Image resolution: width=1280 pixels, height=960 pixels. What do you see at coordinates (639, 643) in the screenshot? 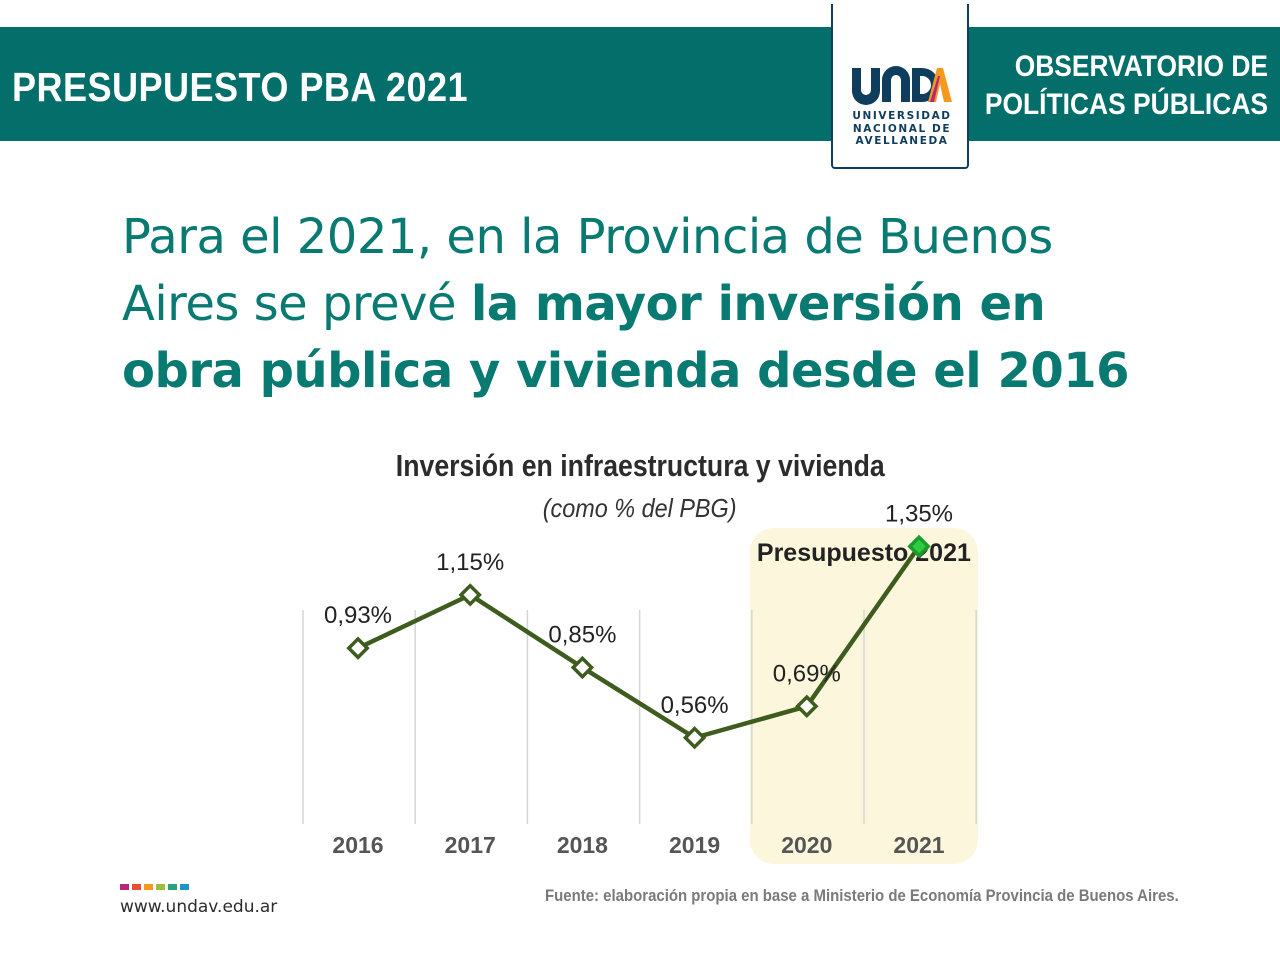
I see `series-line` at bounding box center [639, 643].